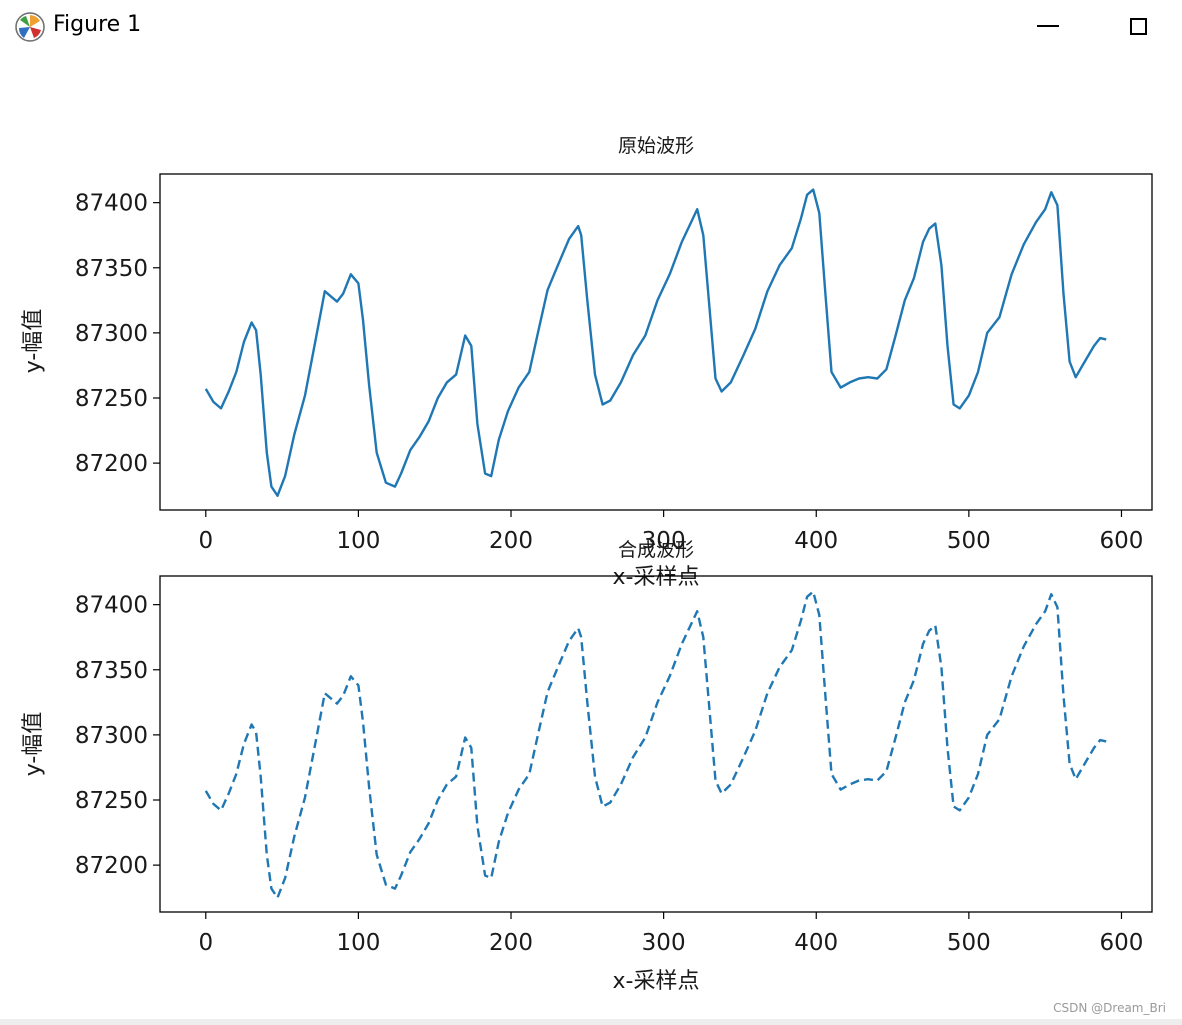 This screenshot has width=1182, height=1025. What do you see at coordinates (30, 27) in the screenshot?
I see `matplotlib-icon` at bounding box center [30, 27].